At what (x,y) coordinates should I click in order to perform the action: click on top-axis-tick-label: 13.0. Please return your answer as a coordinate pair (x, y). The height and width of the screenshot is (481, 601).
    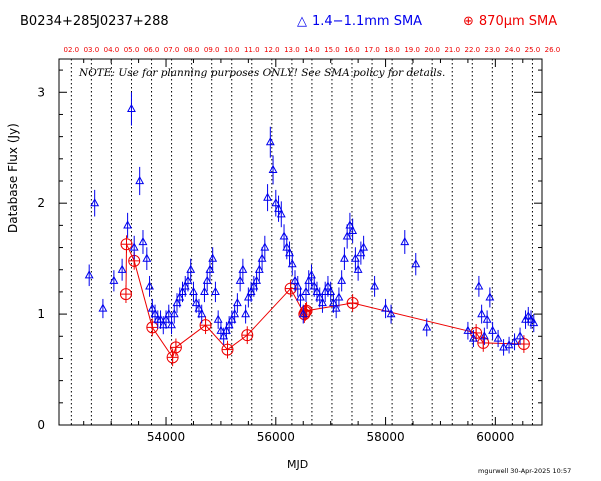
    Looking at the image, I should click on (292, 50).